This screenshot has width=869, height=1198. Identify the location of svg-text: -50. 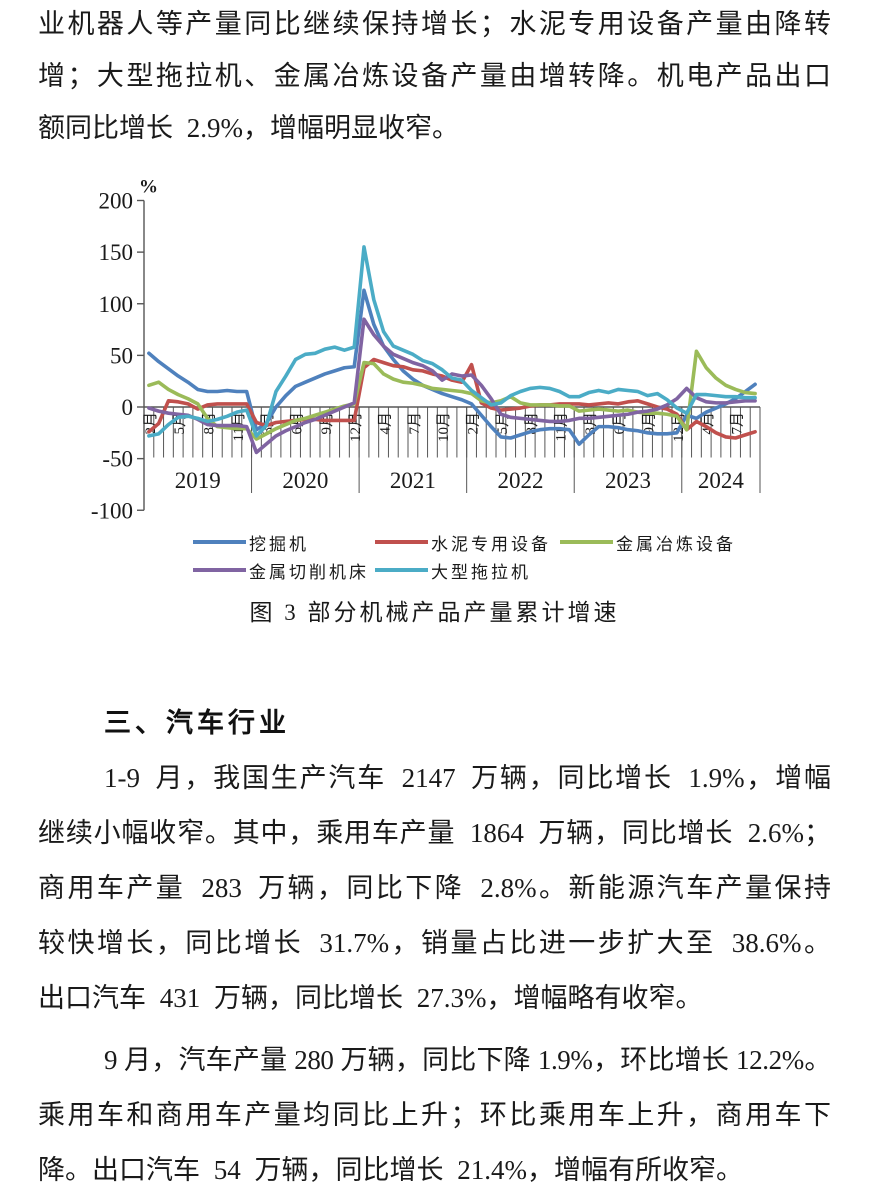
(117, 459).